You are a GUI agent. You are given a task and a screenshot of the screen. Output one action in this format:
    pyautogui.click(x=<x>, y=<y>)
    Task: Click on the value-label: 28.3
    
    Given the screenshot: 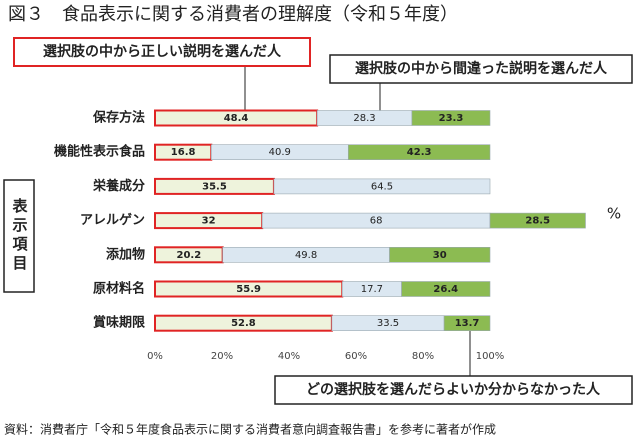 What is the action you would take?
    pyautogui.click(x=364, y=118)
    